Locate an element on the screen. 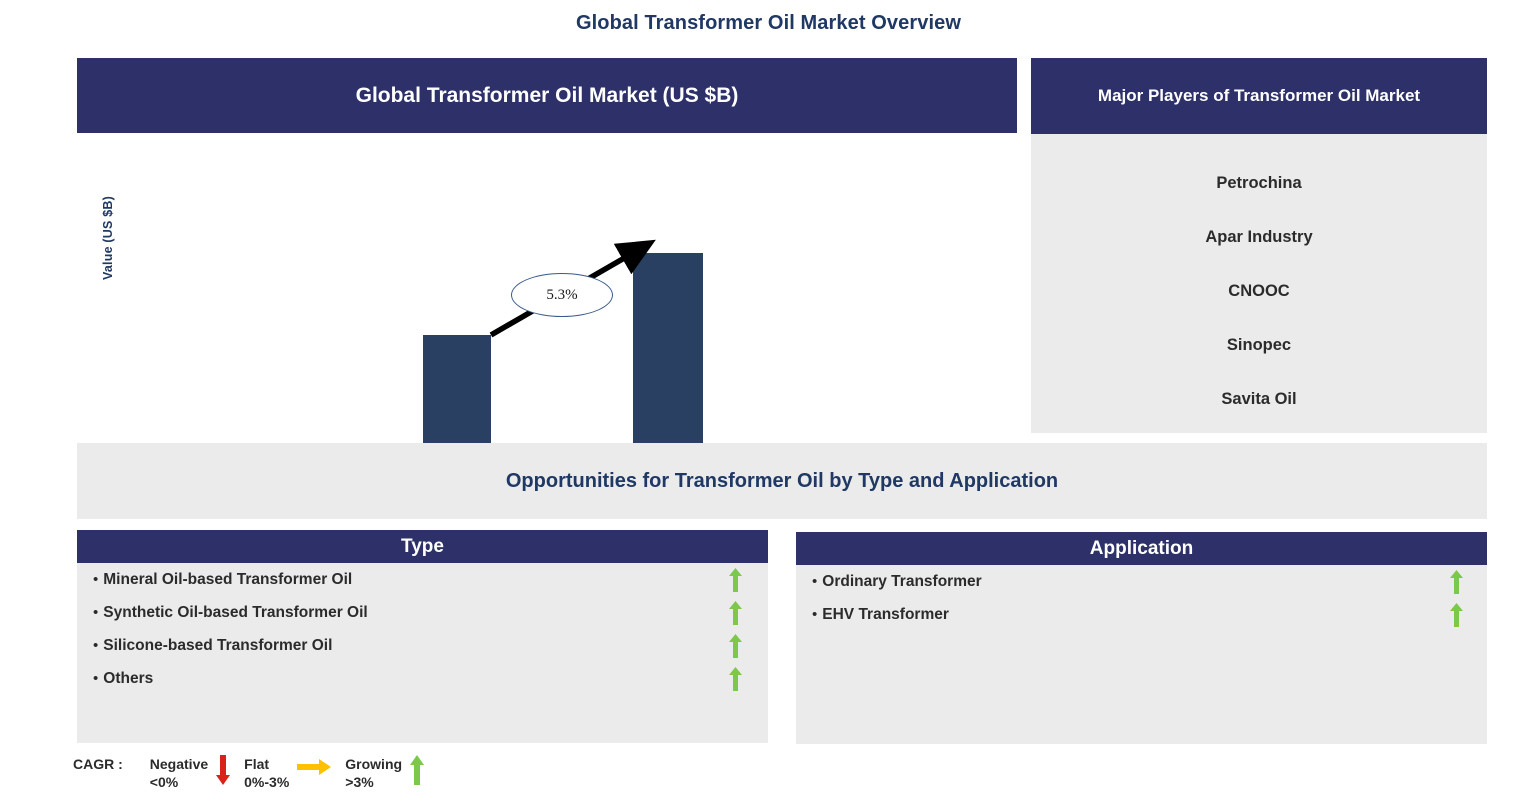  legend-entry-growing: Growing >3% is located at coordinates (388, 773).